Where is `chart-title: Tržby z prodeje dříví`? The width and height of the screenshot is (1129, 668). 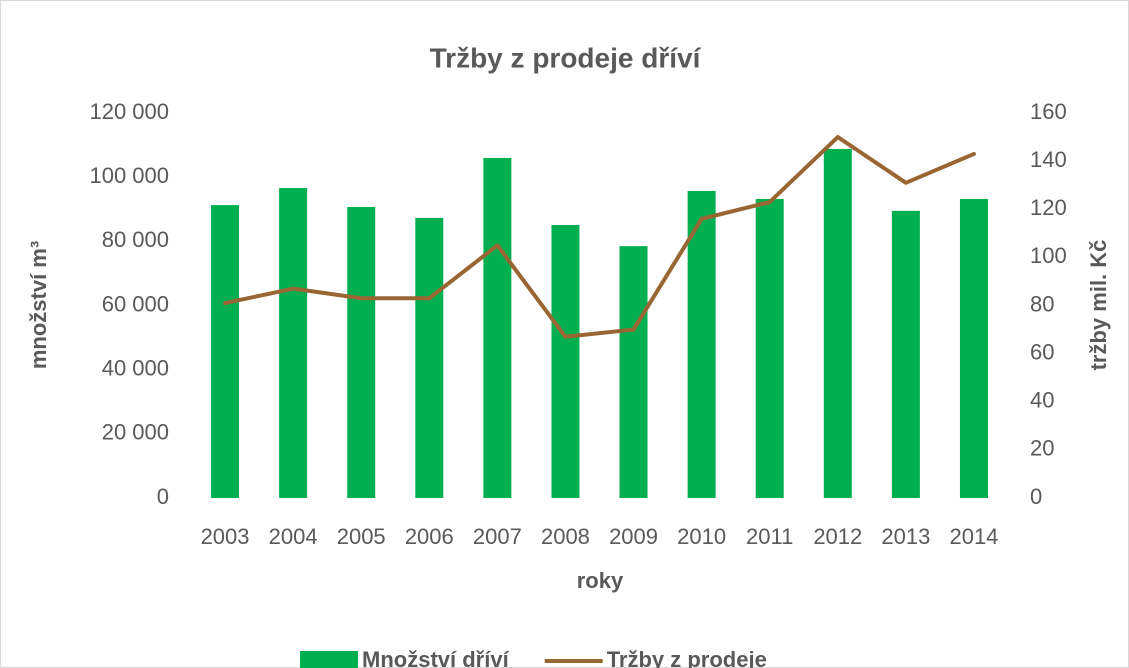 chart-title: Tržby z prodeje dříví is located at coordinates (566, 57).